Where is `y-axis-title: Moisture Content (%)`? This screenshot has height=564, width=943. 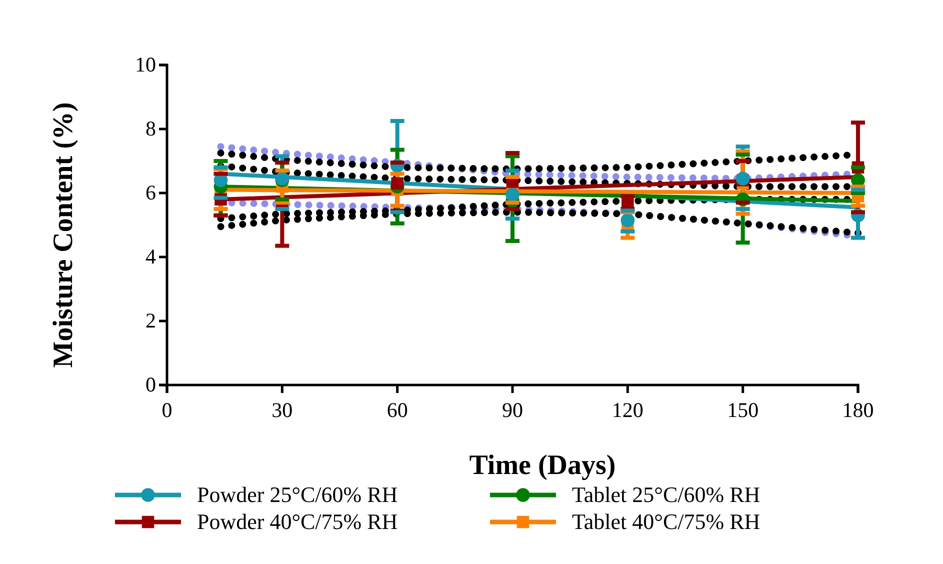
y-axis-title: Moisture Content (%) is located at coordinates (63, 235).